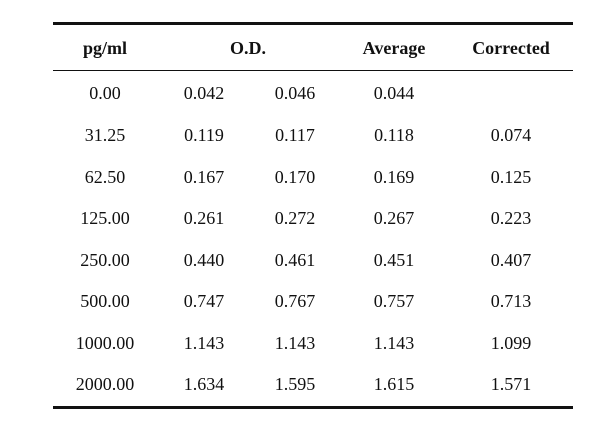 The height and width of the screenshot is (432, 600). What do you see at coordinates (511, 301) in the screenshot?
I see `cell-corrected: 0.713` at bounding box center [511, 301].